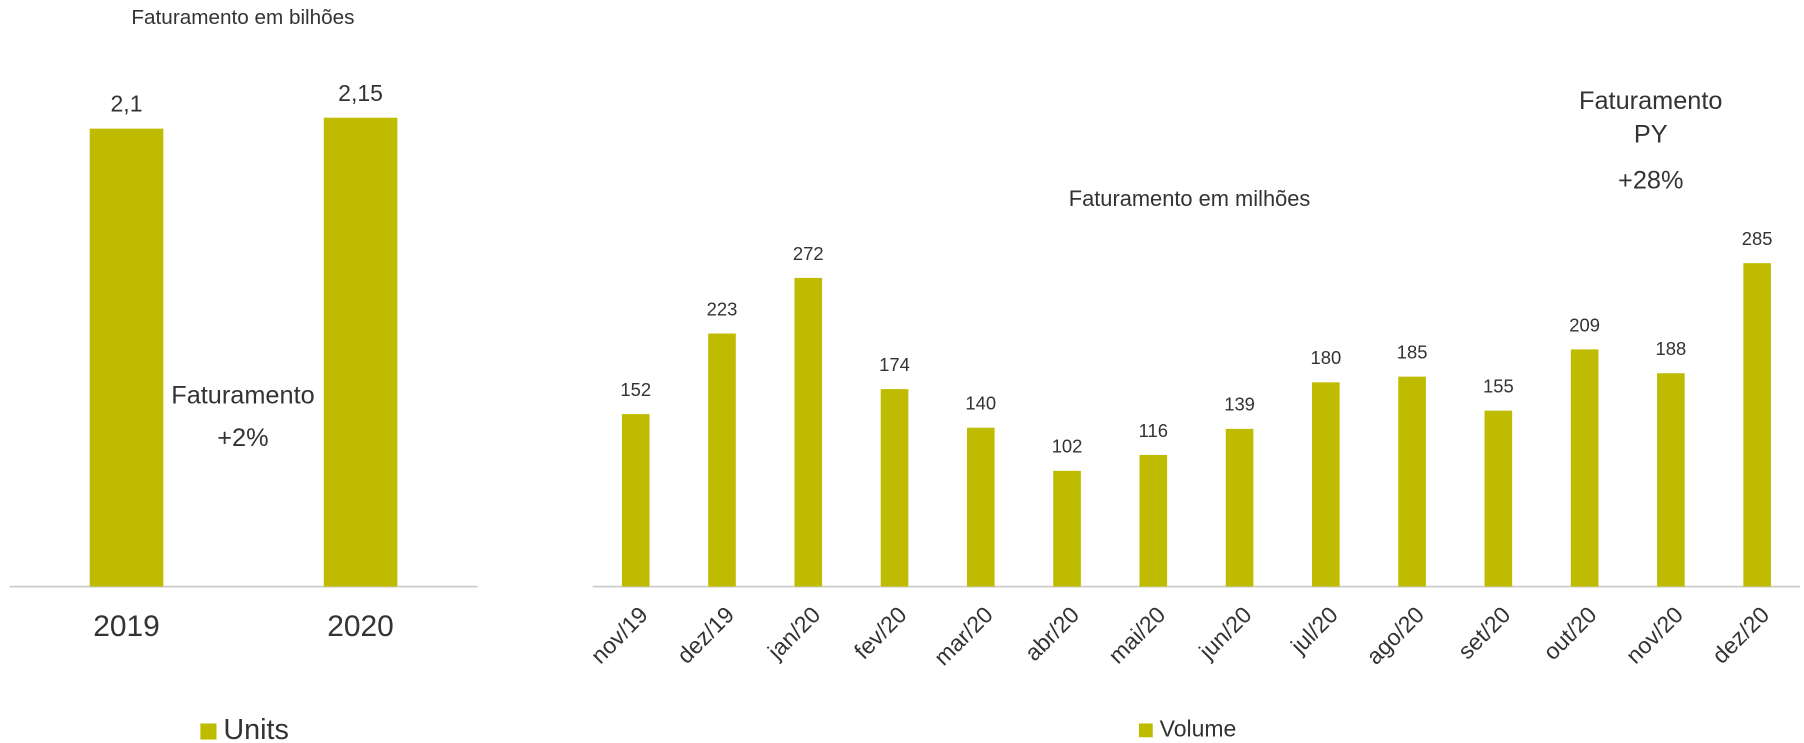 The width and height of the screenshot is (1804, 743). I want to click on data-label: 180, so click(1325, 357).